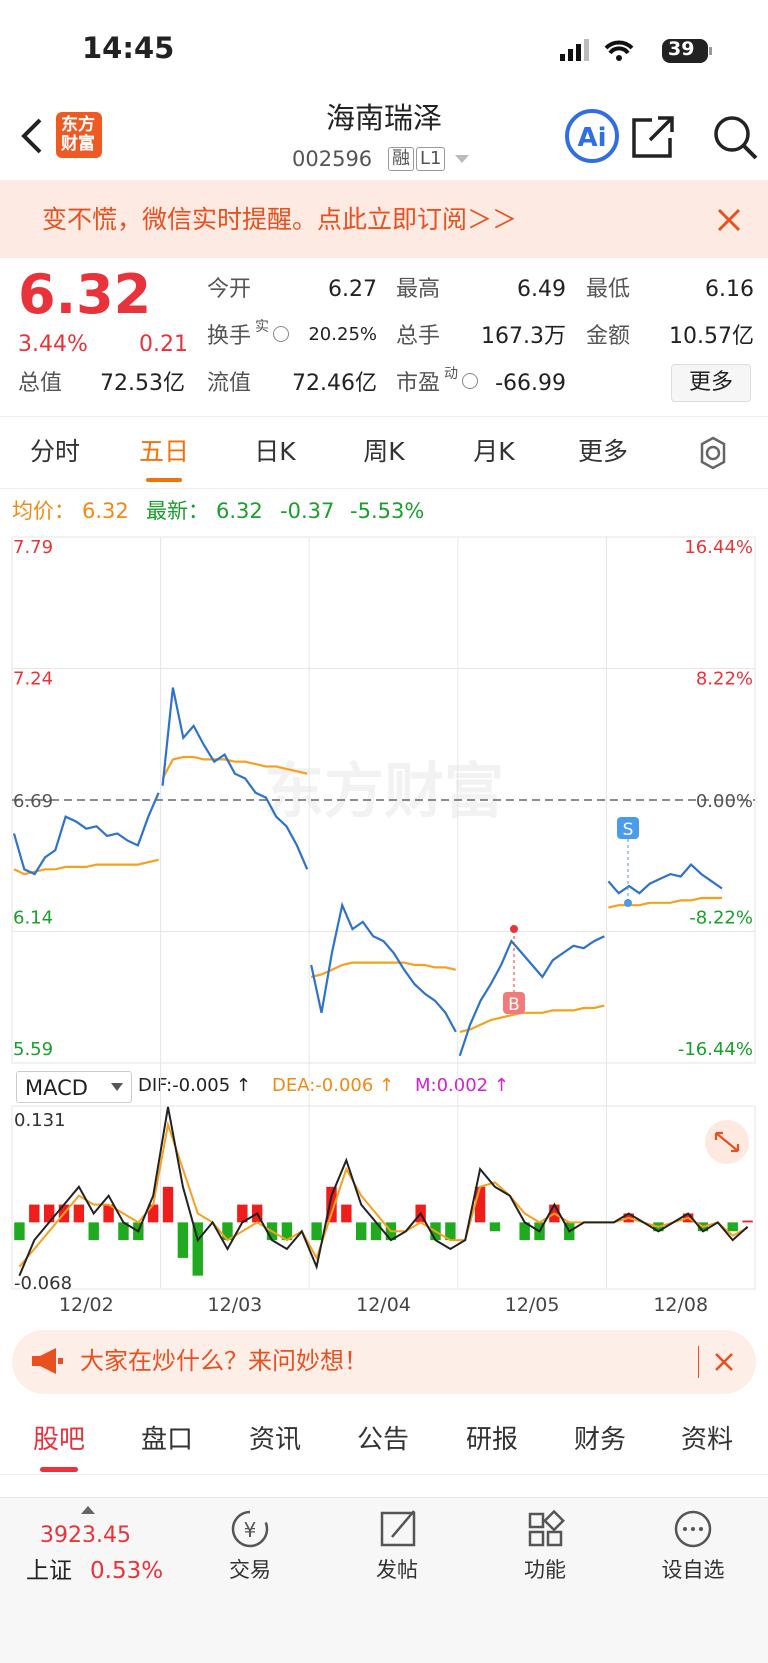 Image resolution: width=768 pixels, height=1663 pixels. What do you see at coordinates (384, 792) in the screenshot?
I see `watermark: 东方财富` at bounding box center [384, 792].